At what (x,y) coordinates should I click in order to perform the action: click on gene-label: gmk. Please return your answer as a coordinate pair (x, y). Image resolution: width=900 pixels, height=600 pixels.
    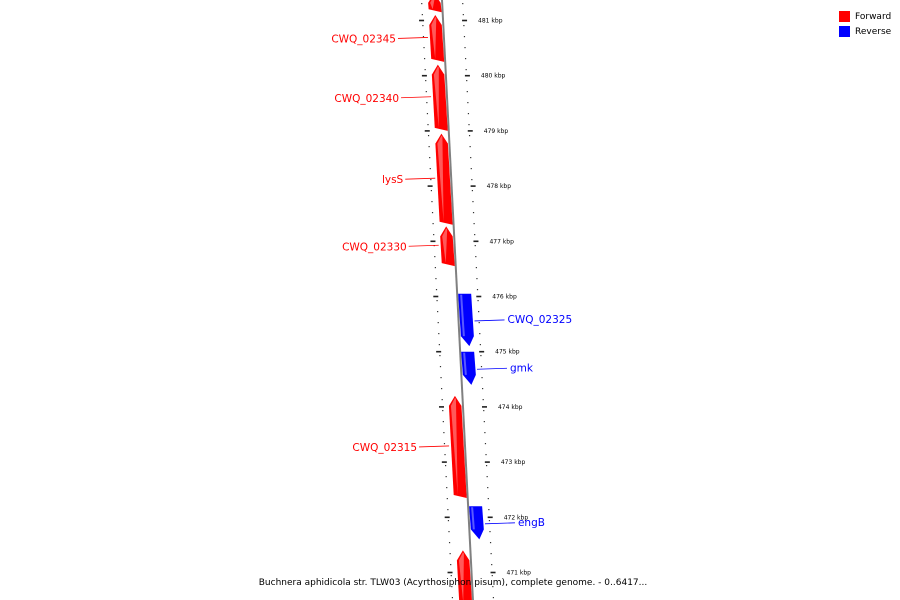
    Looking at the image, I should click on (522, 368).